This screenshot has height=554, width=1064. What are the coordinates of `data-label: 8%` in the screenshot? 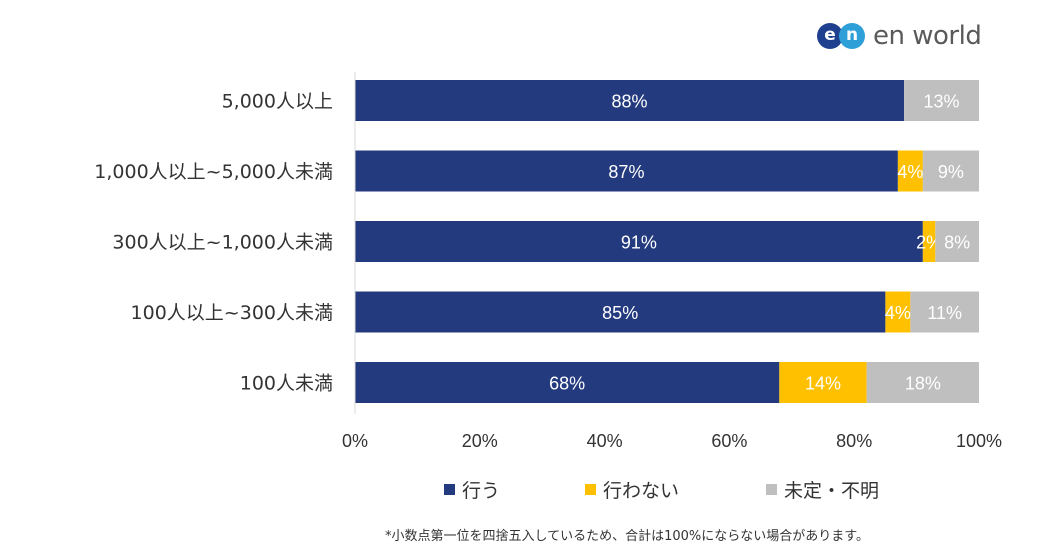 It's located at (957, 243).